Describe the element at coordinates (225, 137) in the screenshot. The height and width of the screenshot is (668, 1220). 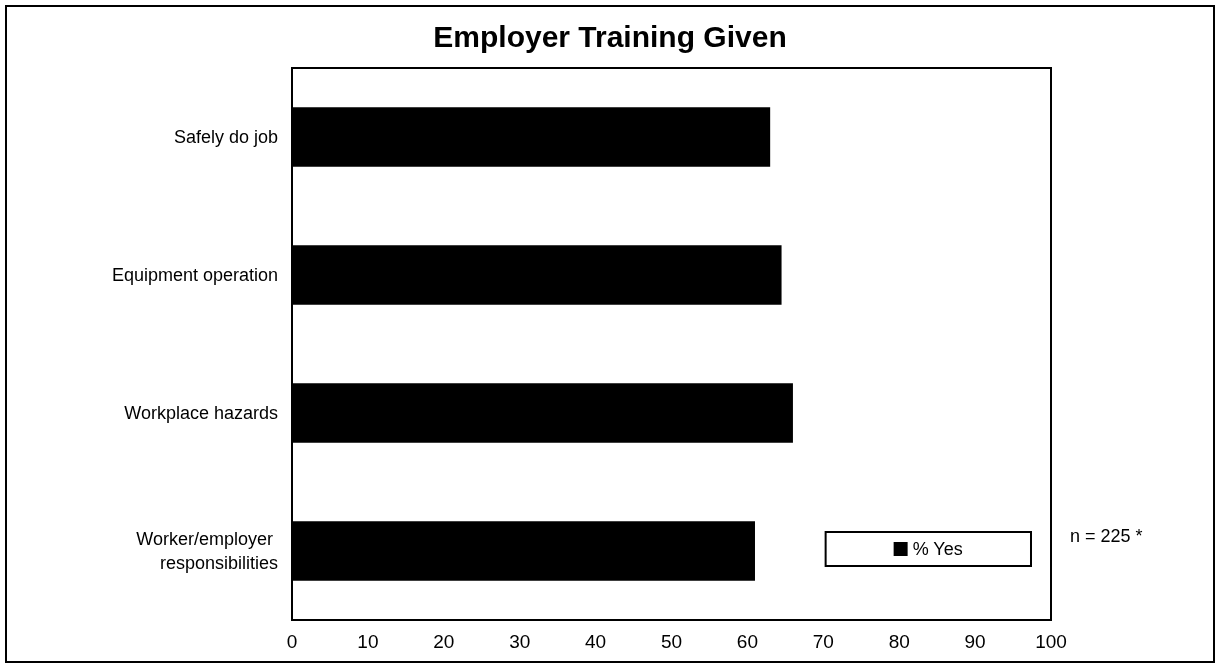
I see `y-tick-label: Safely do job` at that location.